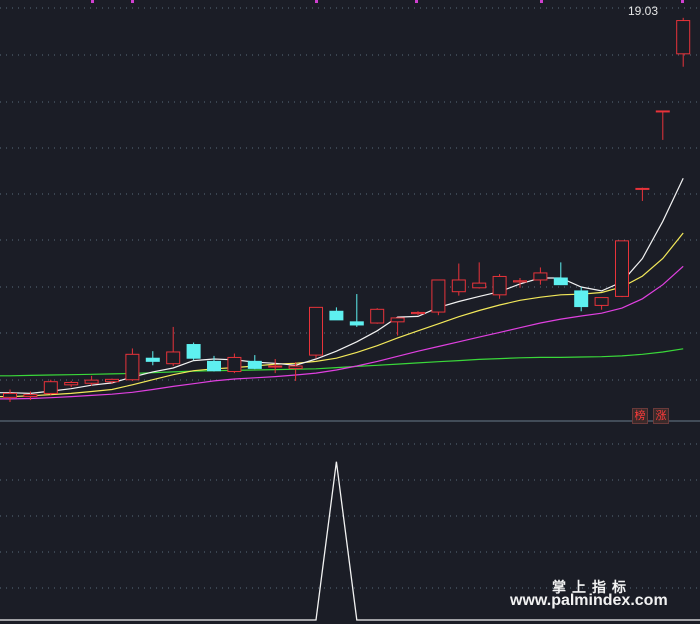  What do you see at coordinates (342, 362) in the screenshot?
I see `ma60-line` at bounding box center [342, 362].